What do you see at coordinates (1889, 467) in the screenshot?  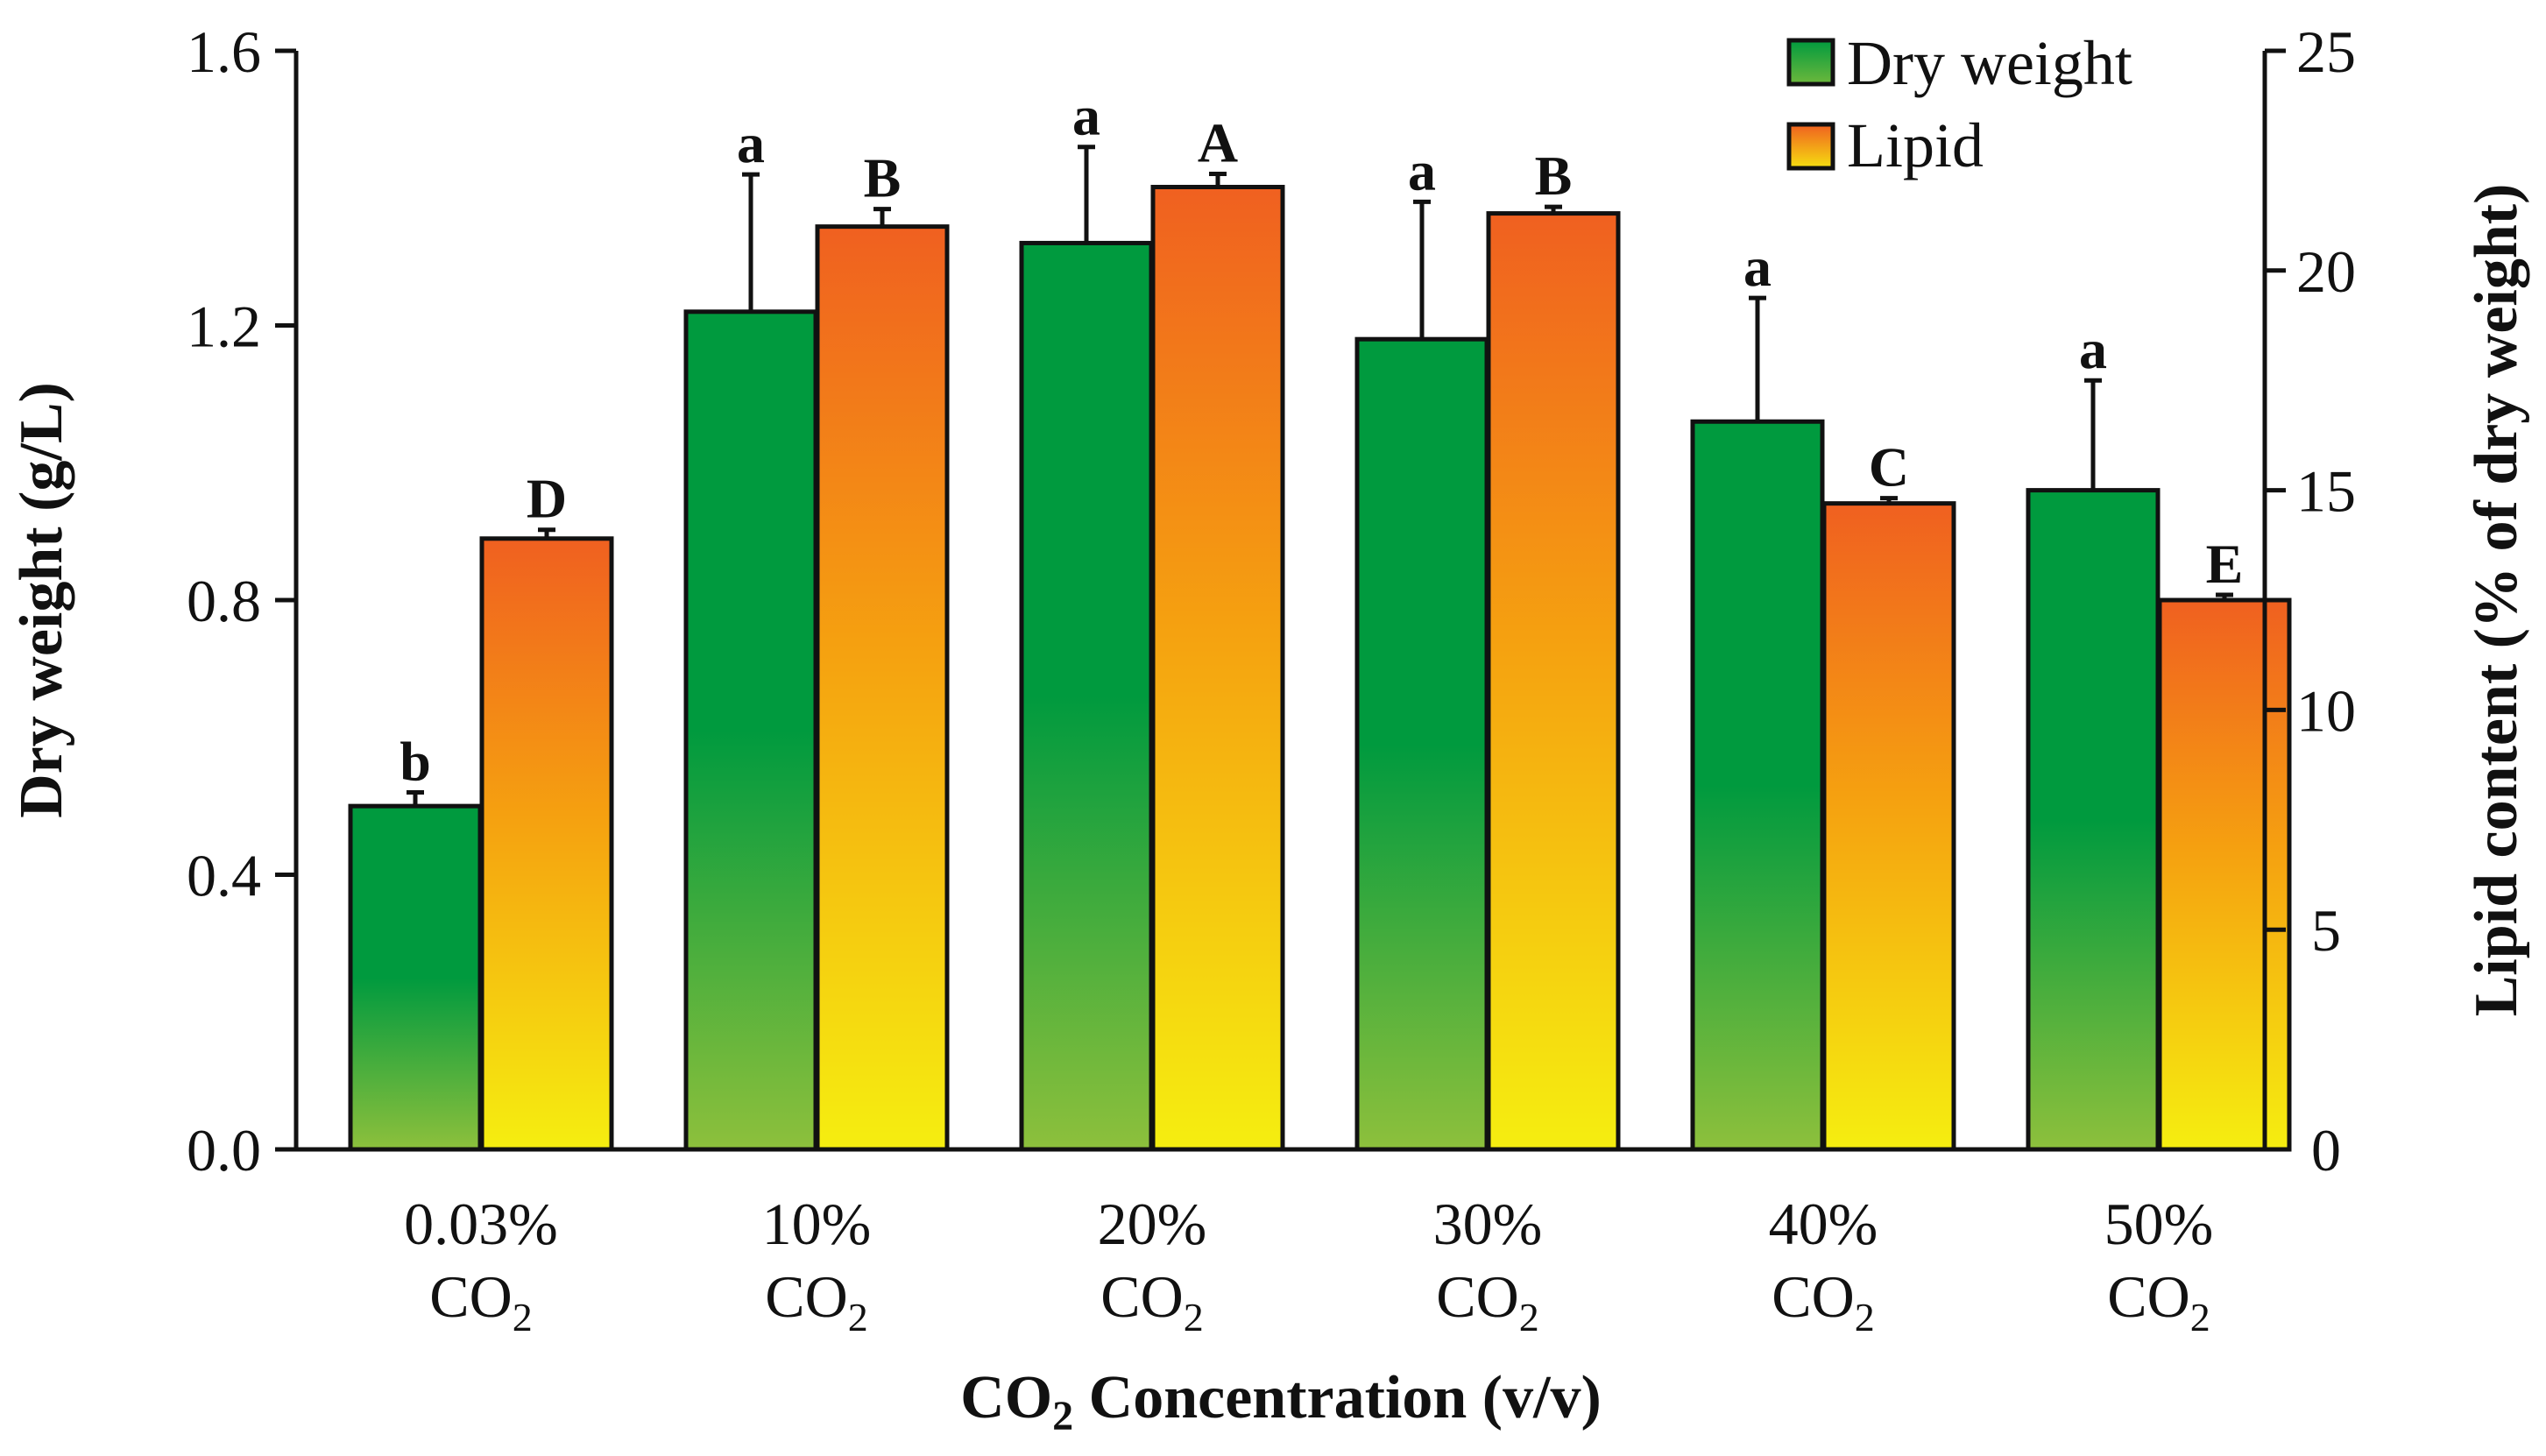 I see `sig-label-lipid-4: C` at bounding box center [1889, 467].